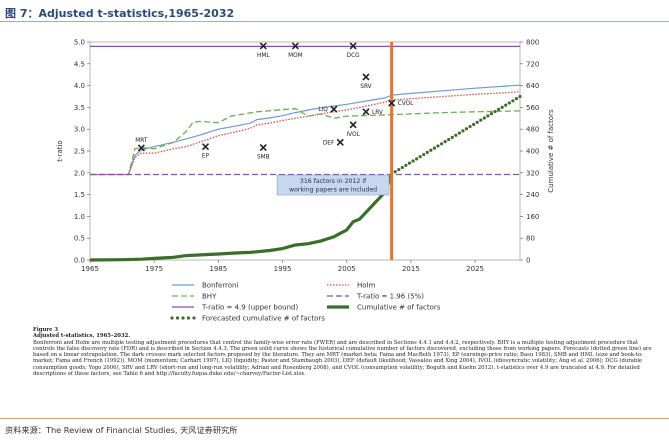 The image size is (669, 444). Describe the element at coordinates (532, 86) in the screenshot. I see `y2-tick-label: 640` at that location.